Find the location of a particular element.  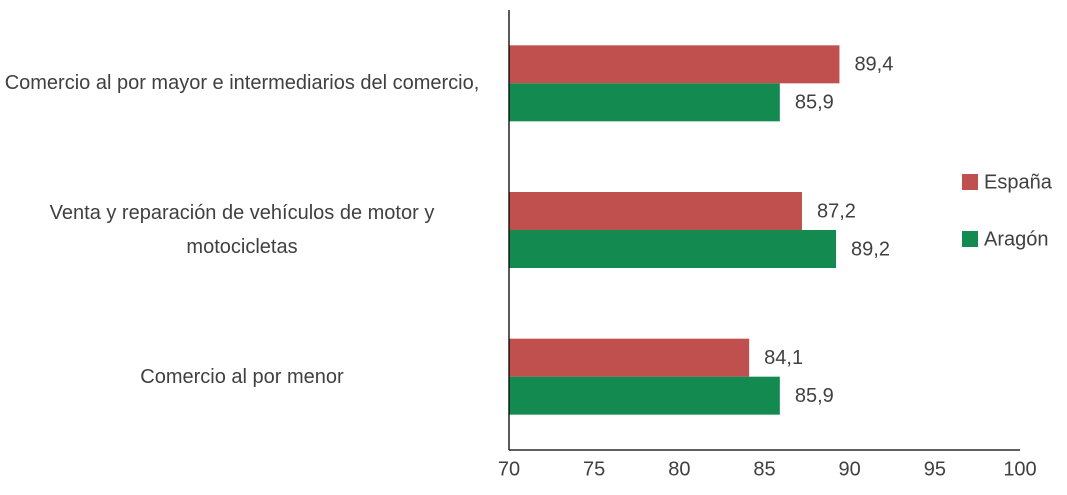

x-tick-label: 80 is located at coordinates (679, 469).